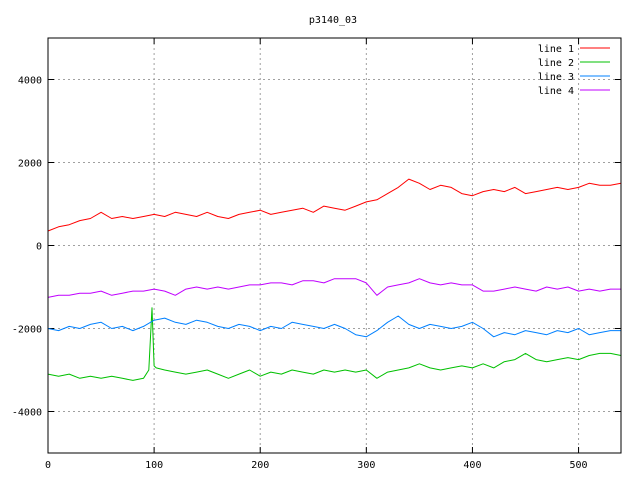 This screenshot has height=480, width=640. I want to click on x-tick-label: 300, so click(366, 465).